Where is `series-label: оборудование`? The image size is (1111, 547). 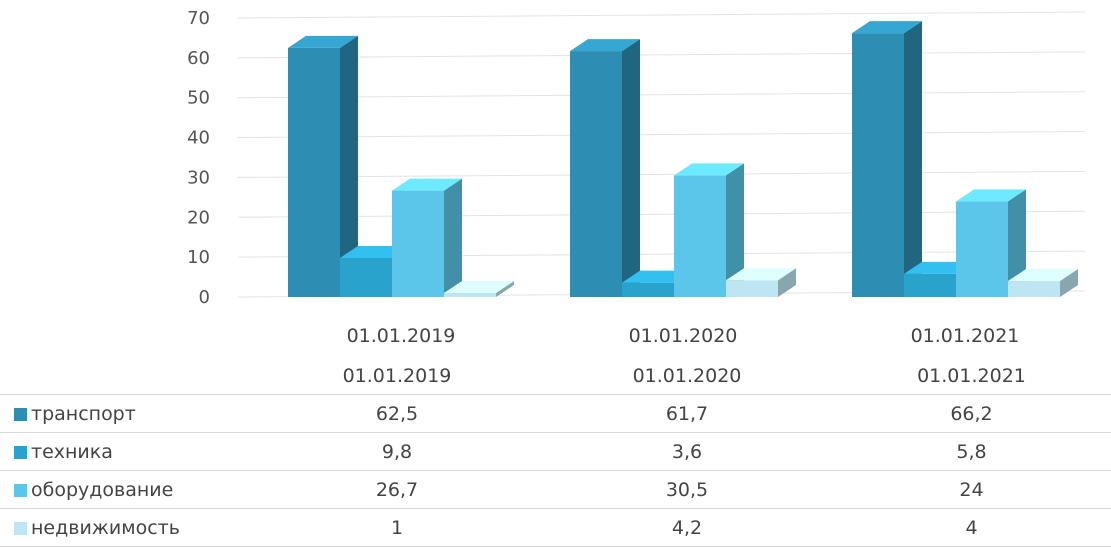 series-label: оборудование is located at coordinates (126, 489).